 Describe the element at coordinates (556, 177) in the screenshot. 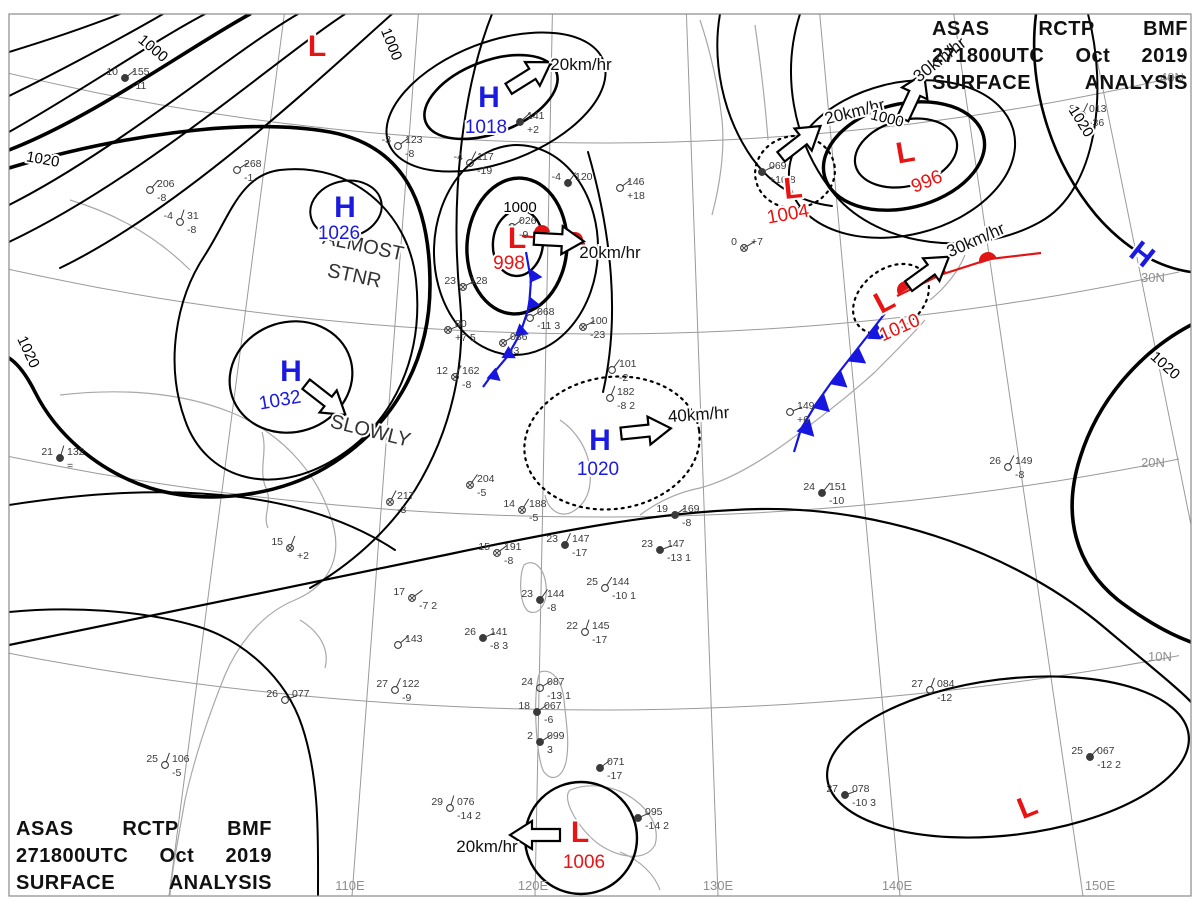

I see `station-temp-value: -4` at that location.